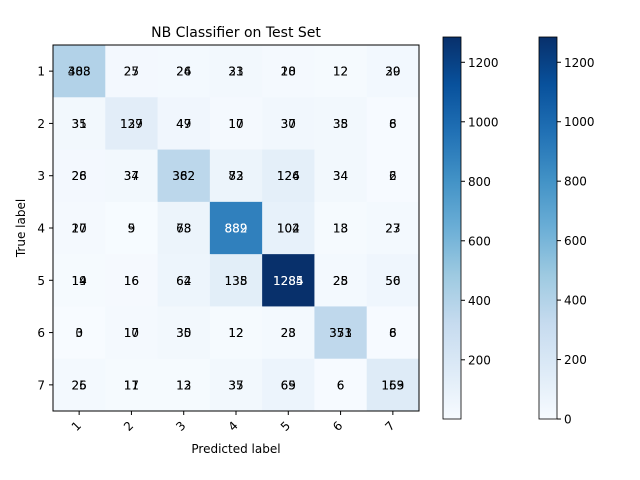 The image size is (640, 480). I want to click on cell-value-label: 6, so click(341, 385).